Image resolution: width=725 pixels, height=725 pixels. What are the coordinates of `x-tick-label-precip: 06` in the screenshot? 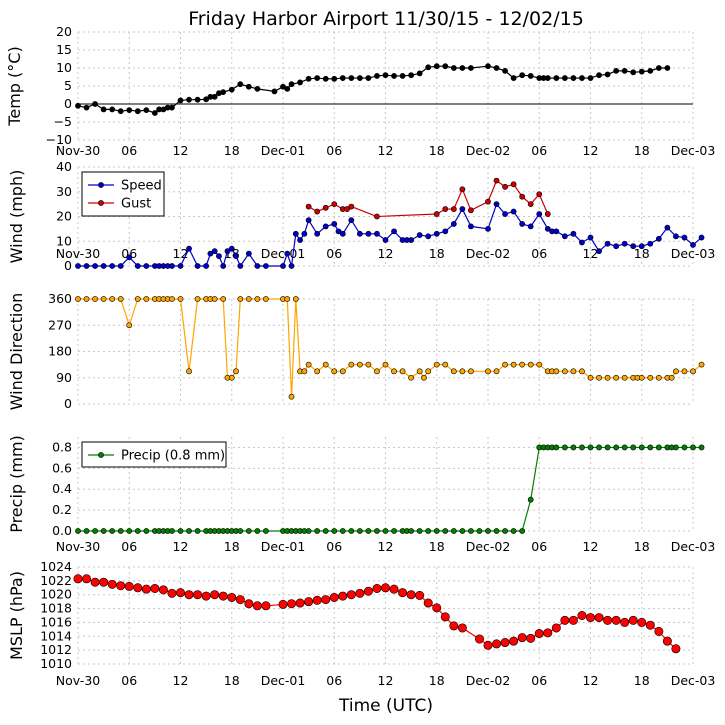 It's located at (334, 546).